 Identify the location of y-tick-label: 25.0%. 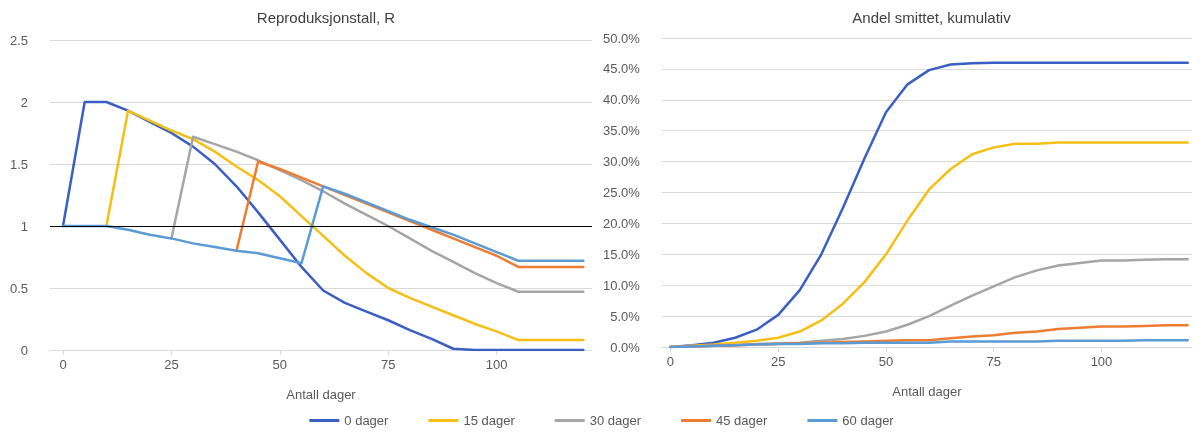
(621, 192).